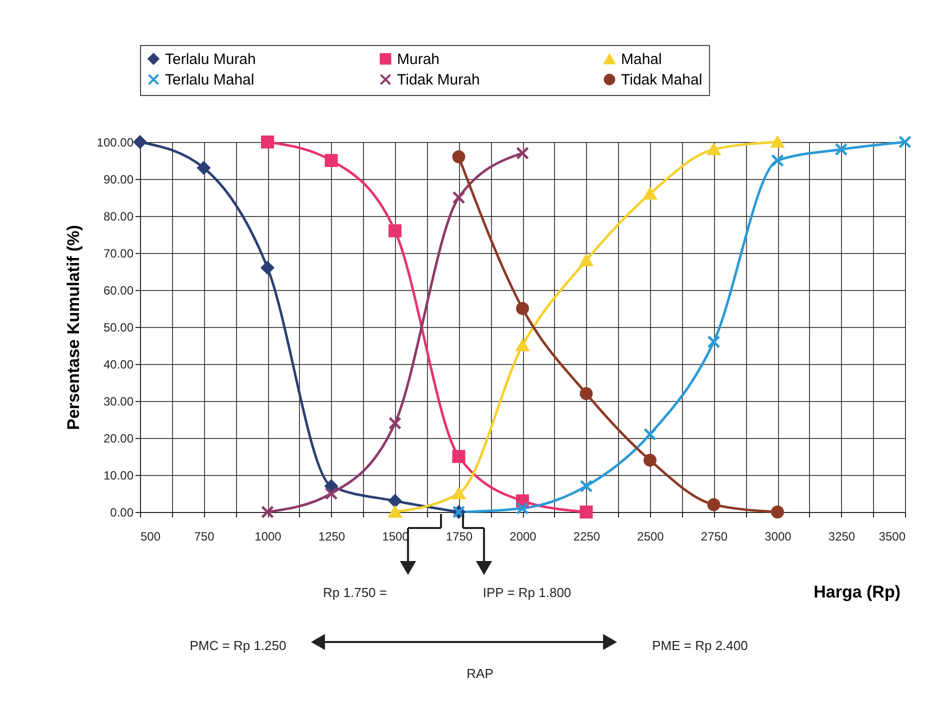 The height and width of the screenshot is (709, 928). What do you see at coordinates (459, 537) in the screenshot?
I see `x-tick-label: 1750` at bounding box center [459, 537].